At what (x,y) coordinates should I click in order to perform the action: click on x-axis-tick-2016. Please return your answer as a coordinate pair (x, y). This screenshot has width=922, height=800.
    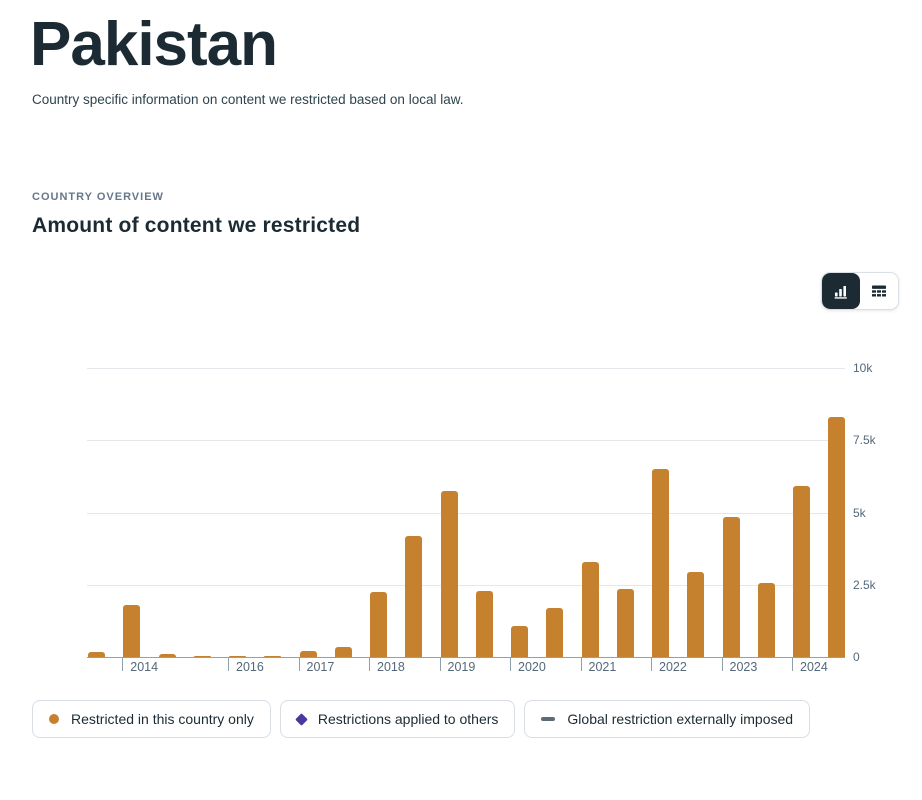
    Looking at the image, I should click on (228, 664).